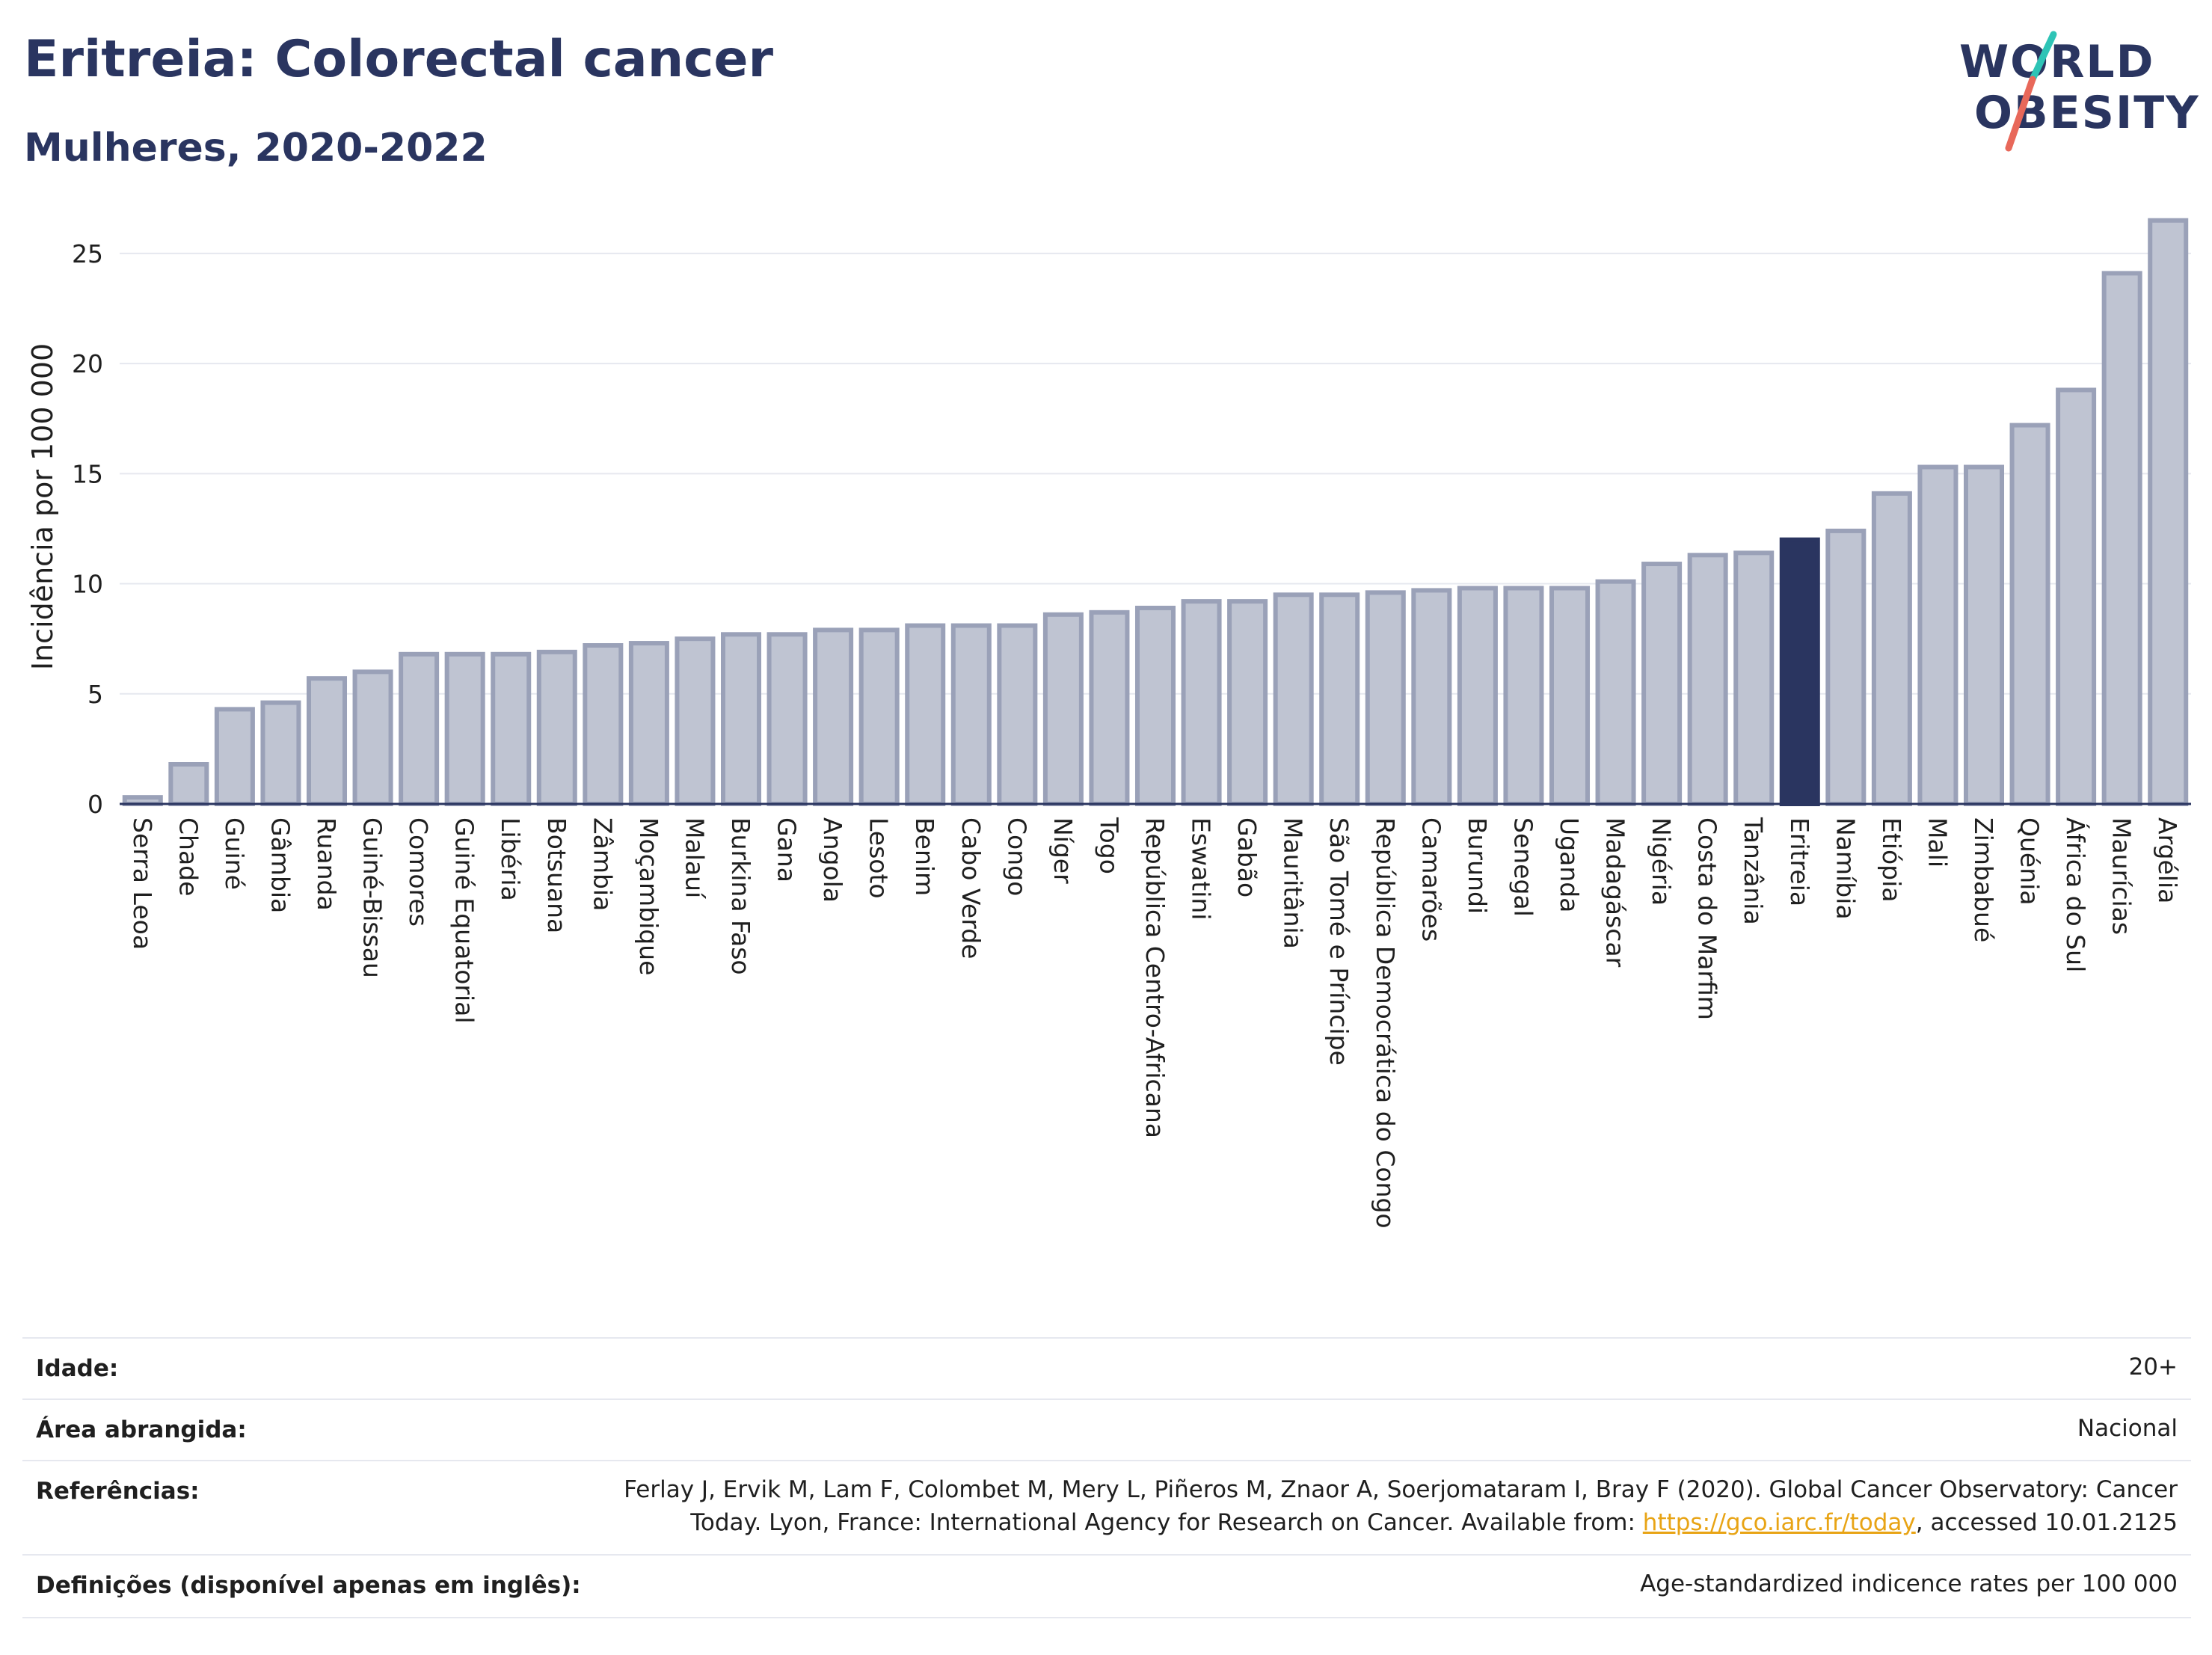  Describe the element at coordinates (1106, 1368) in the screenshot. I see `meta-row-age: Idade: 20+` at that location.